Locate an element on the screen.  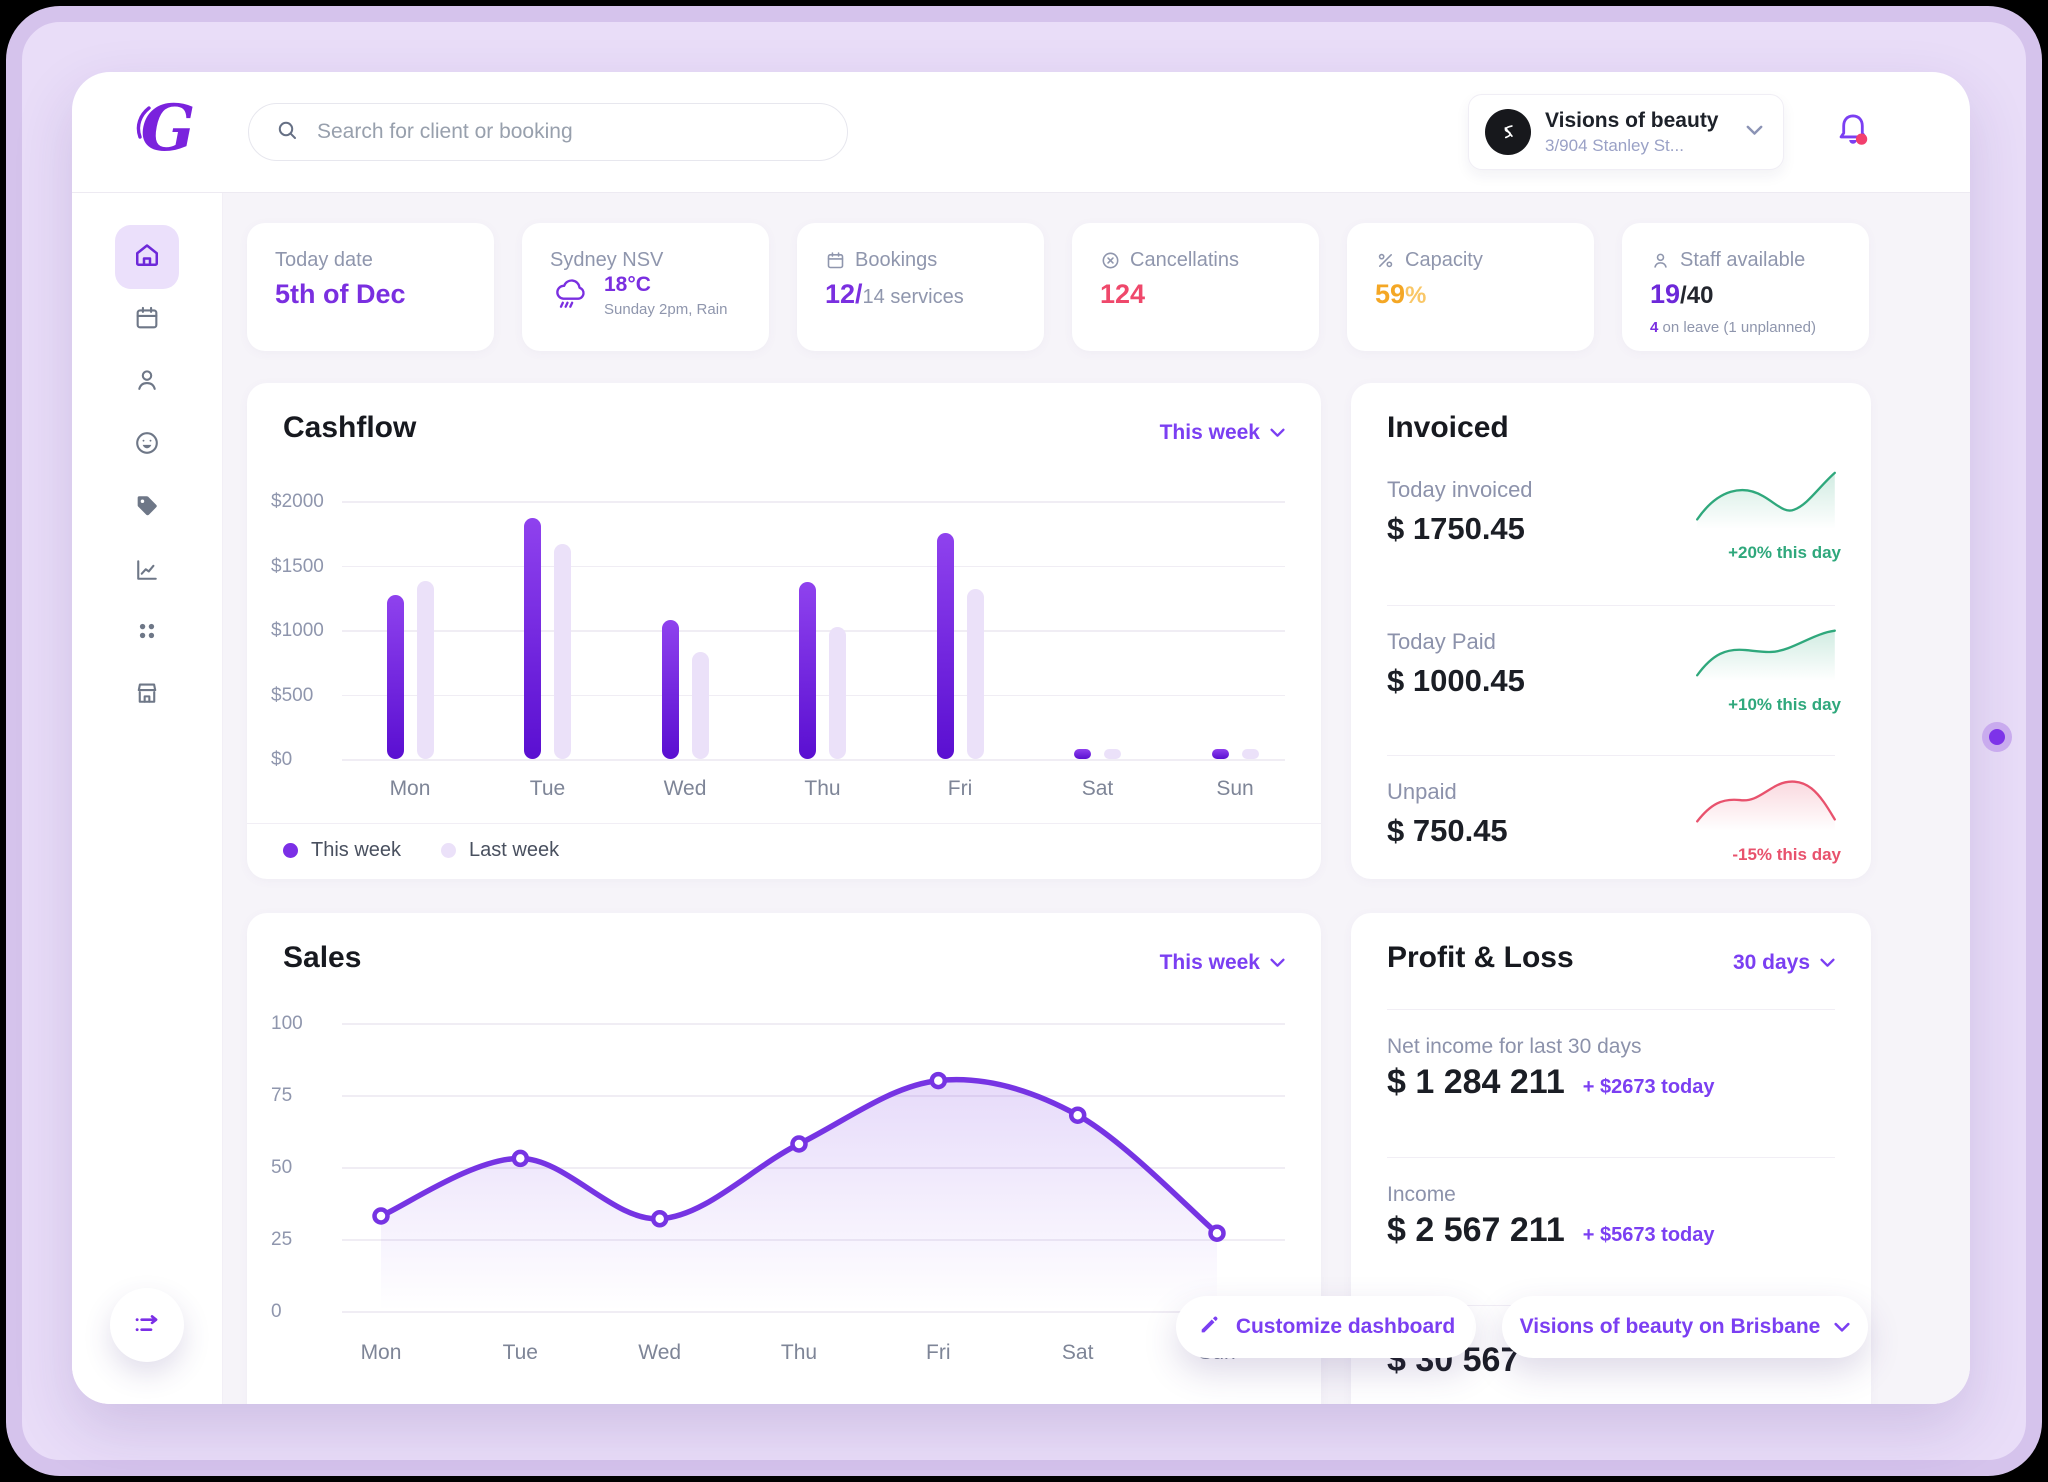
invoiced-row-label: Unpaid is located at coordinates (1422, 791).